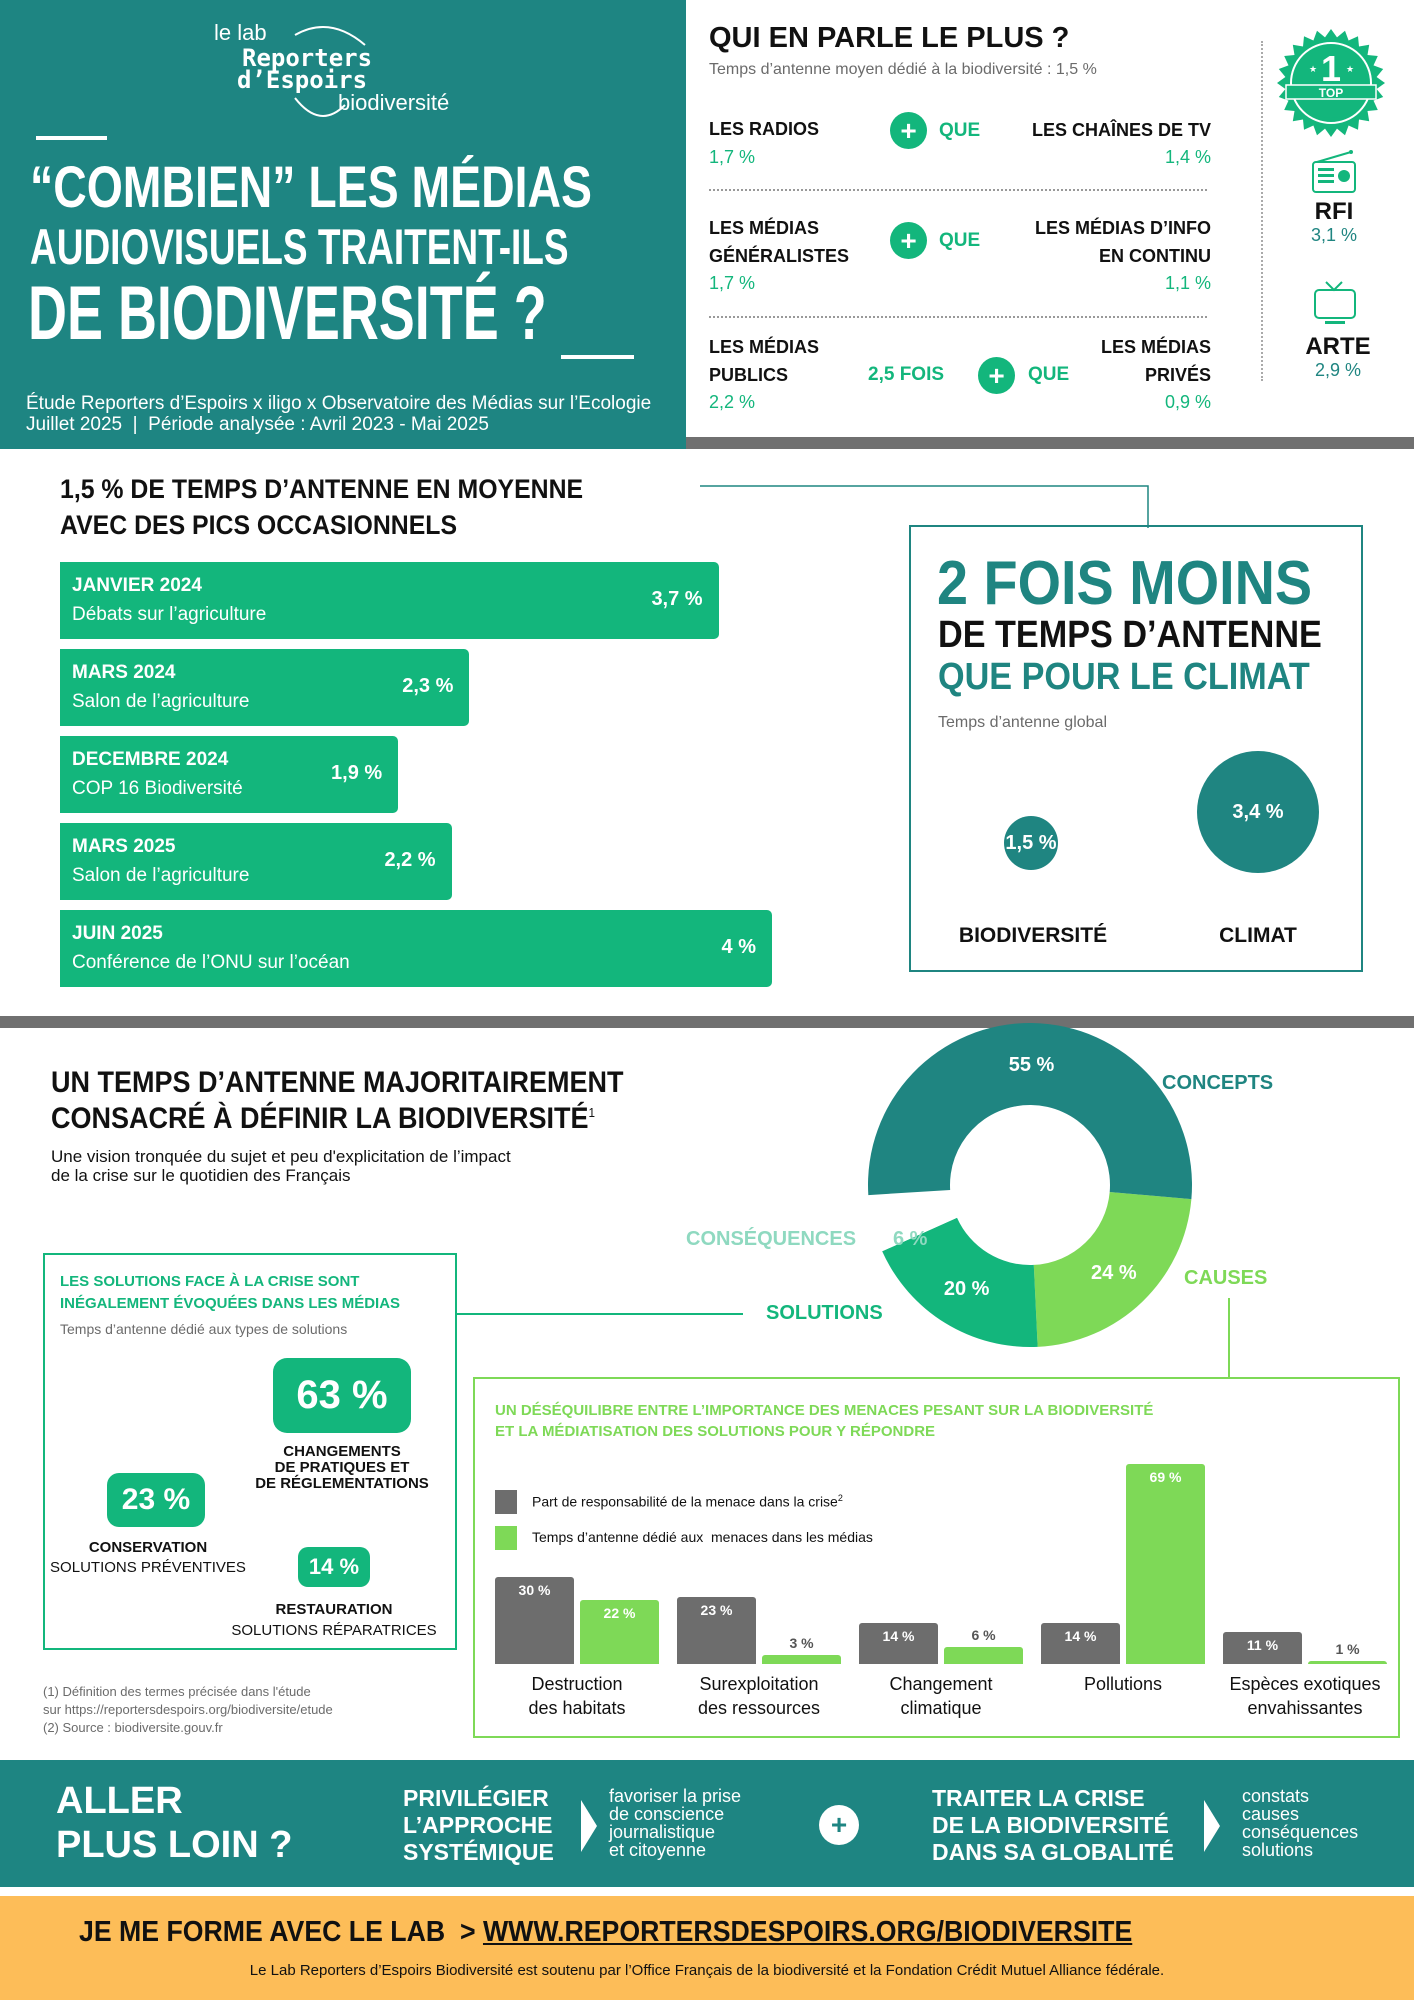  Describe the element at coordinates (1155, 347) in the screenshot. I see `row3-right-label-1: LES MÉDIAS` at that location.